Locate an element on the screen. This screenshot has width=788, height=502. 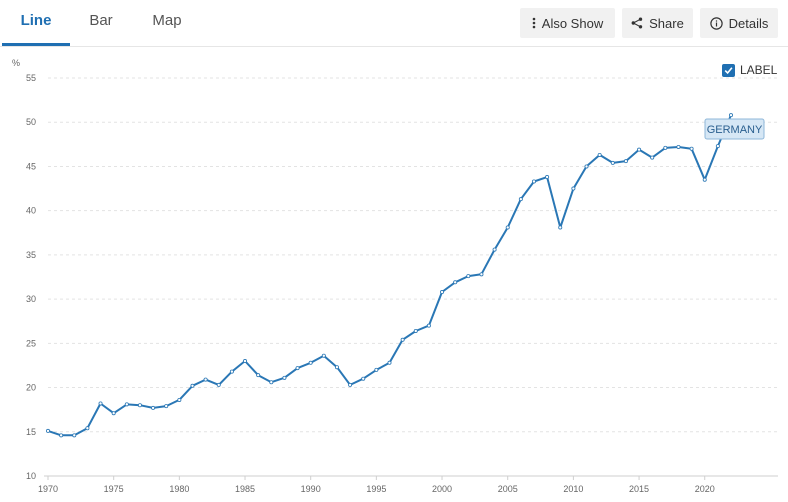
label-checkbox is located at coordinates (728, 70).